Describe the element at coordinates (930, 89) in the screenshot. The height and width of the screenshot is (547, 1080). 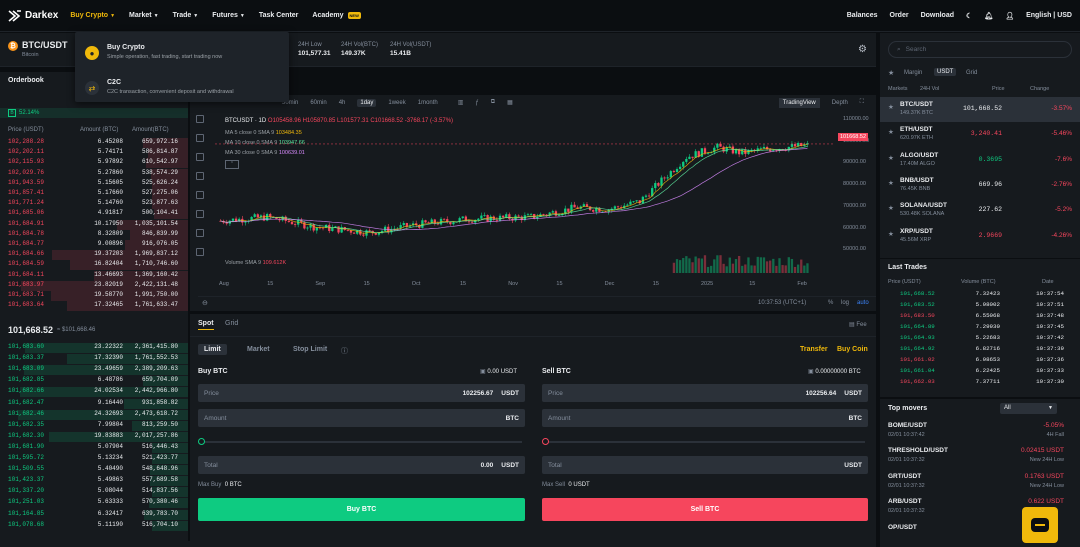
I see `col-vol: 24H Vol` at that location.